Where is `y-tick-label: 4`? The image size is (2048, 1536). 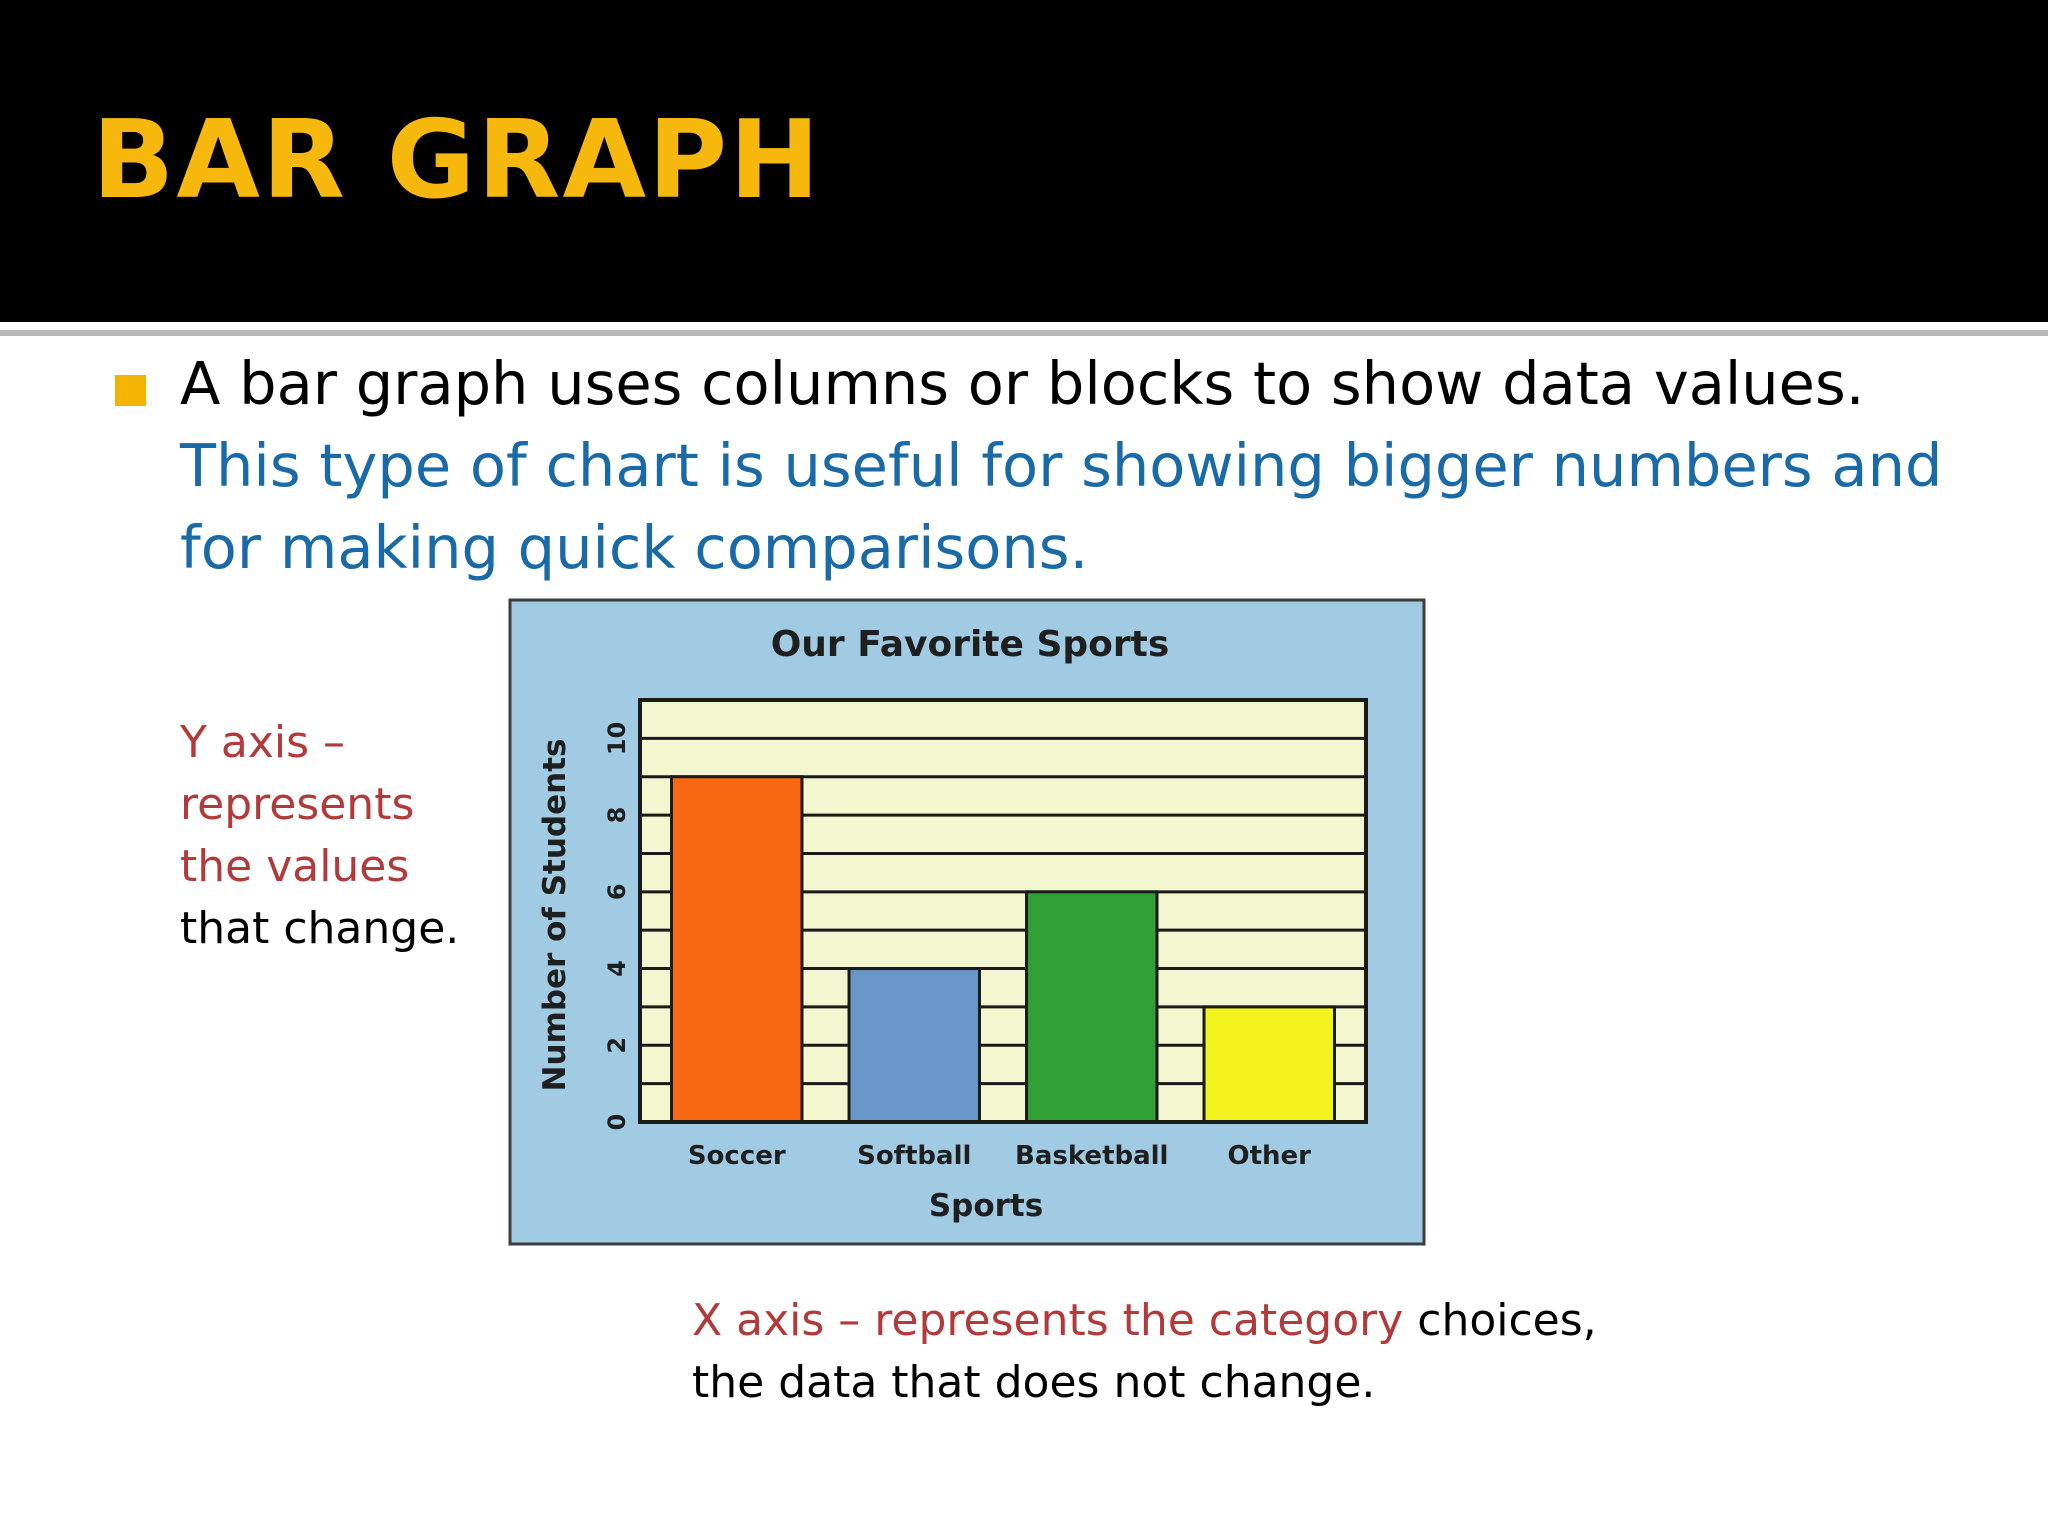
y-tick-label: 4 is located at coordinates (617, 968).